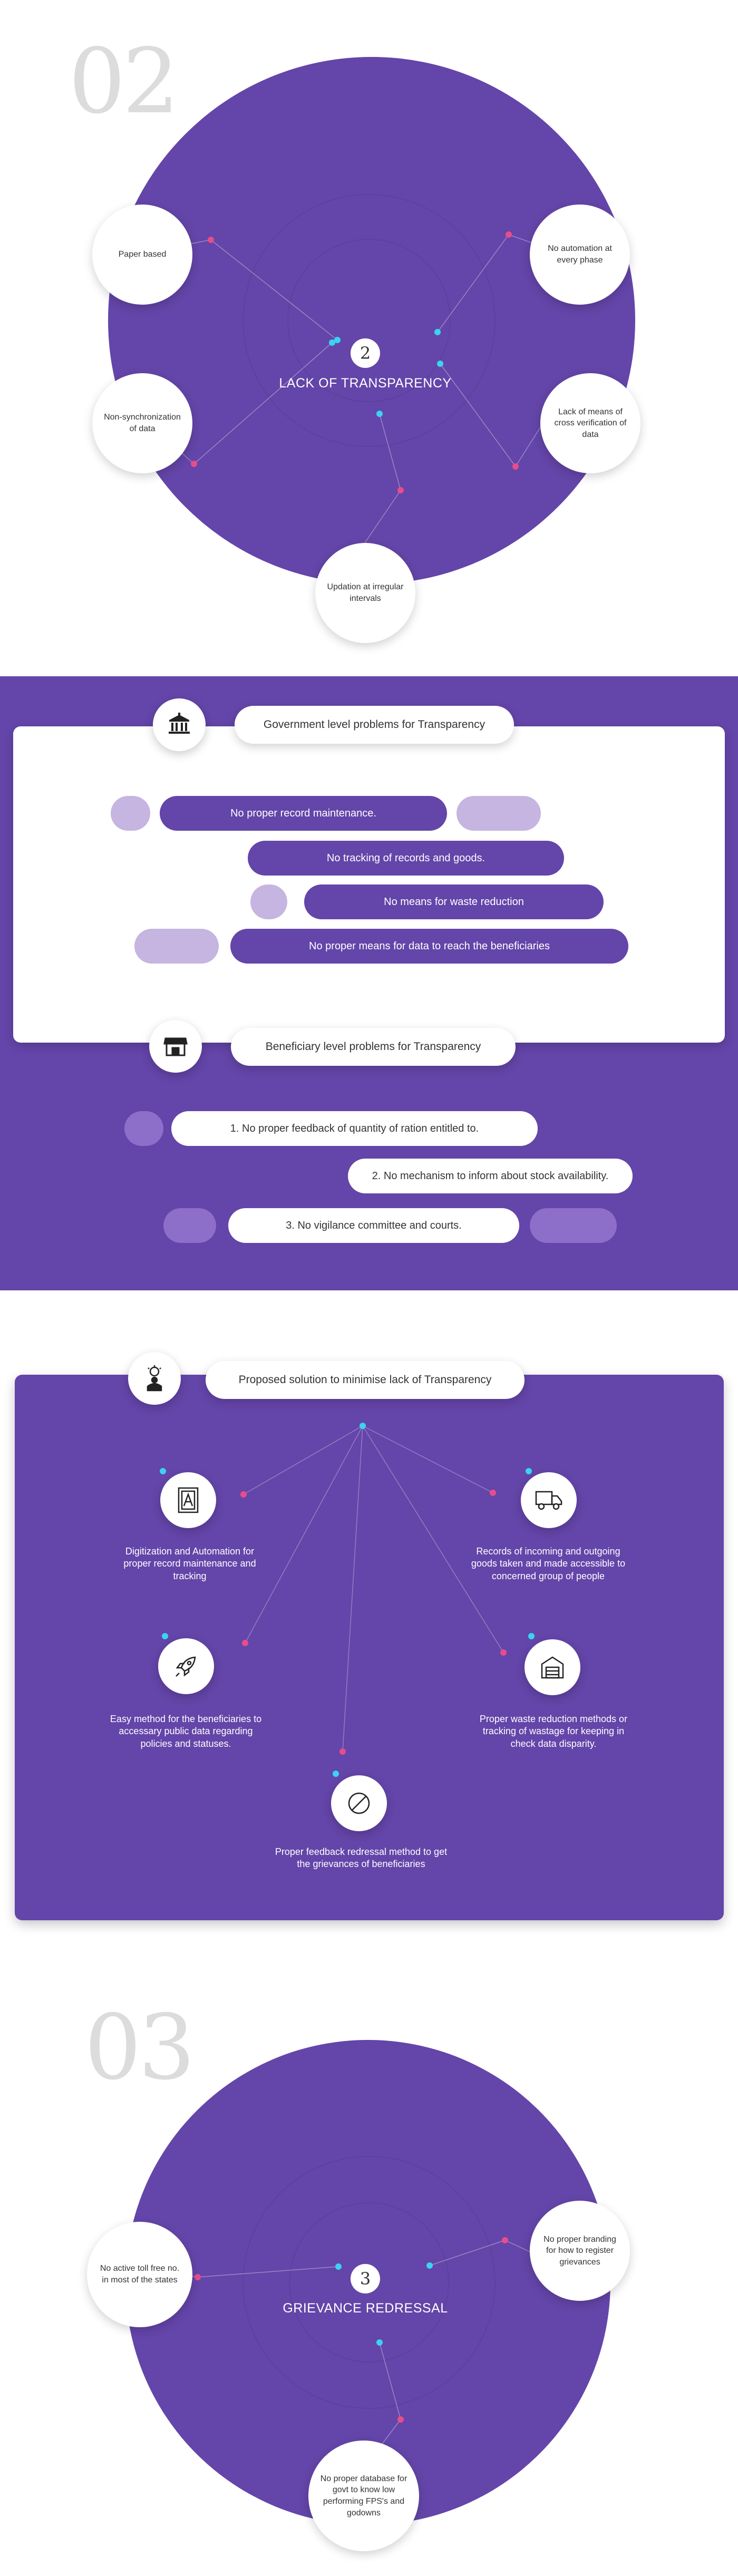  What do you see at coordinates (406, 858) in the screenshot?
I see `gov-pill-tracking: No tracking of records and goods.` at bounding box center [406, 858].